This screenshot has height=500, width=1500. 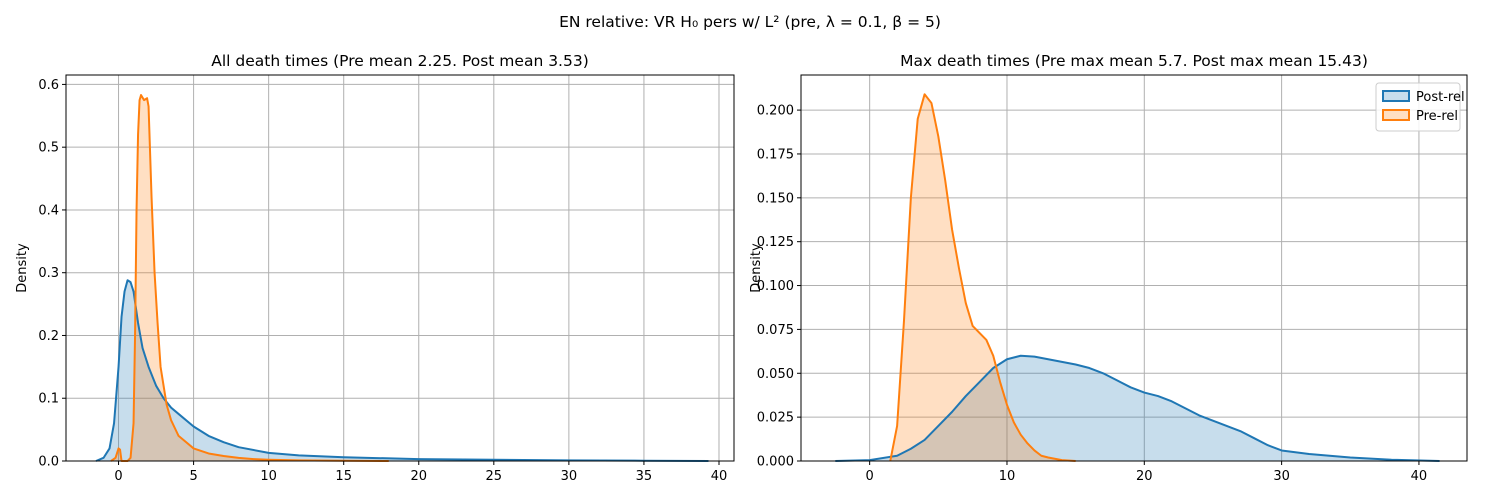 I want to click on left-xtick-label-6: 30, so click(x=569, y=476).